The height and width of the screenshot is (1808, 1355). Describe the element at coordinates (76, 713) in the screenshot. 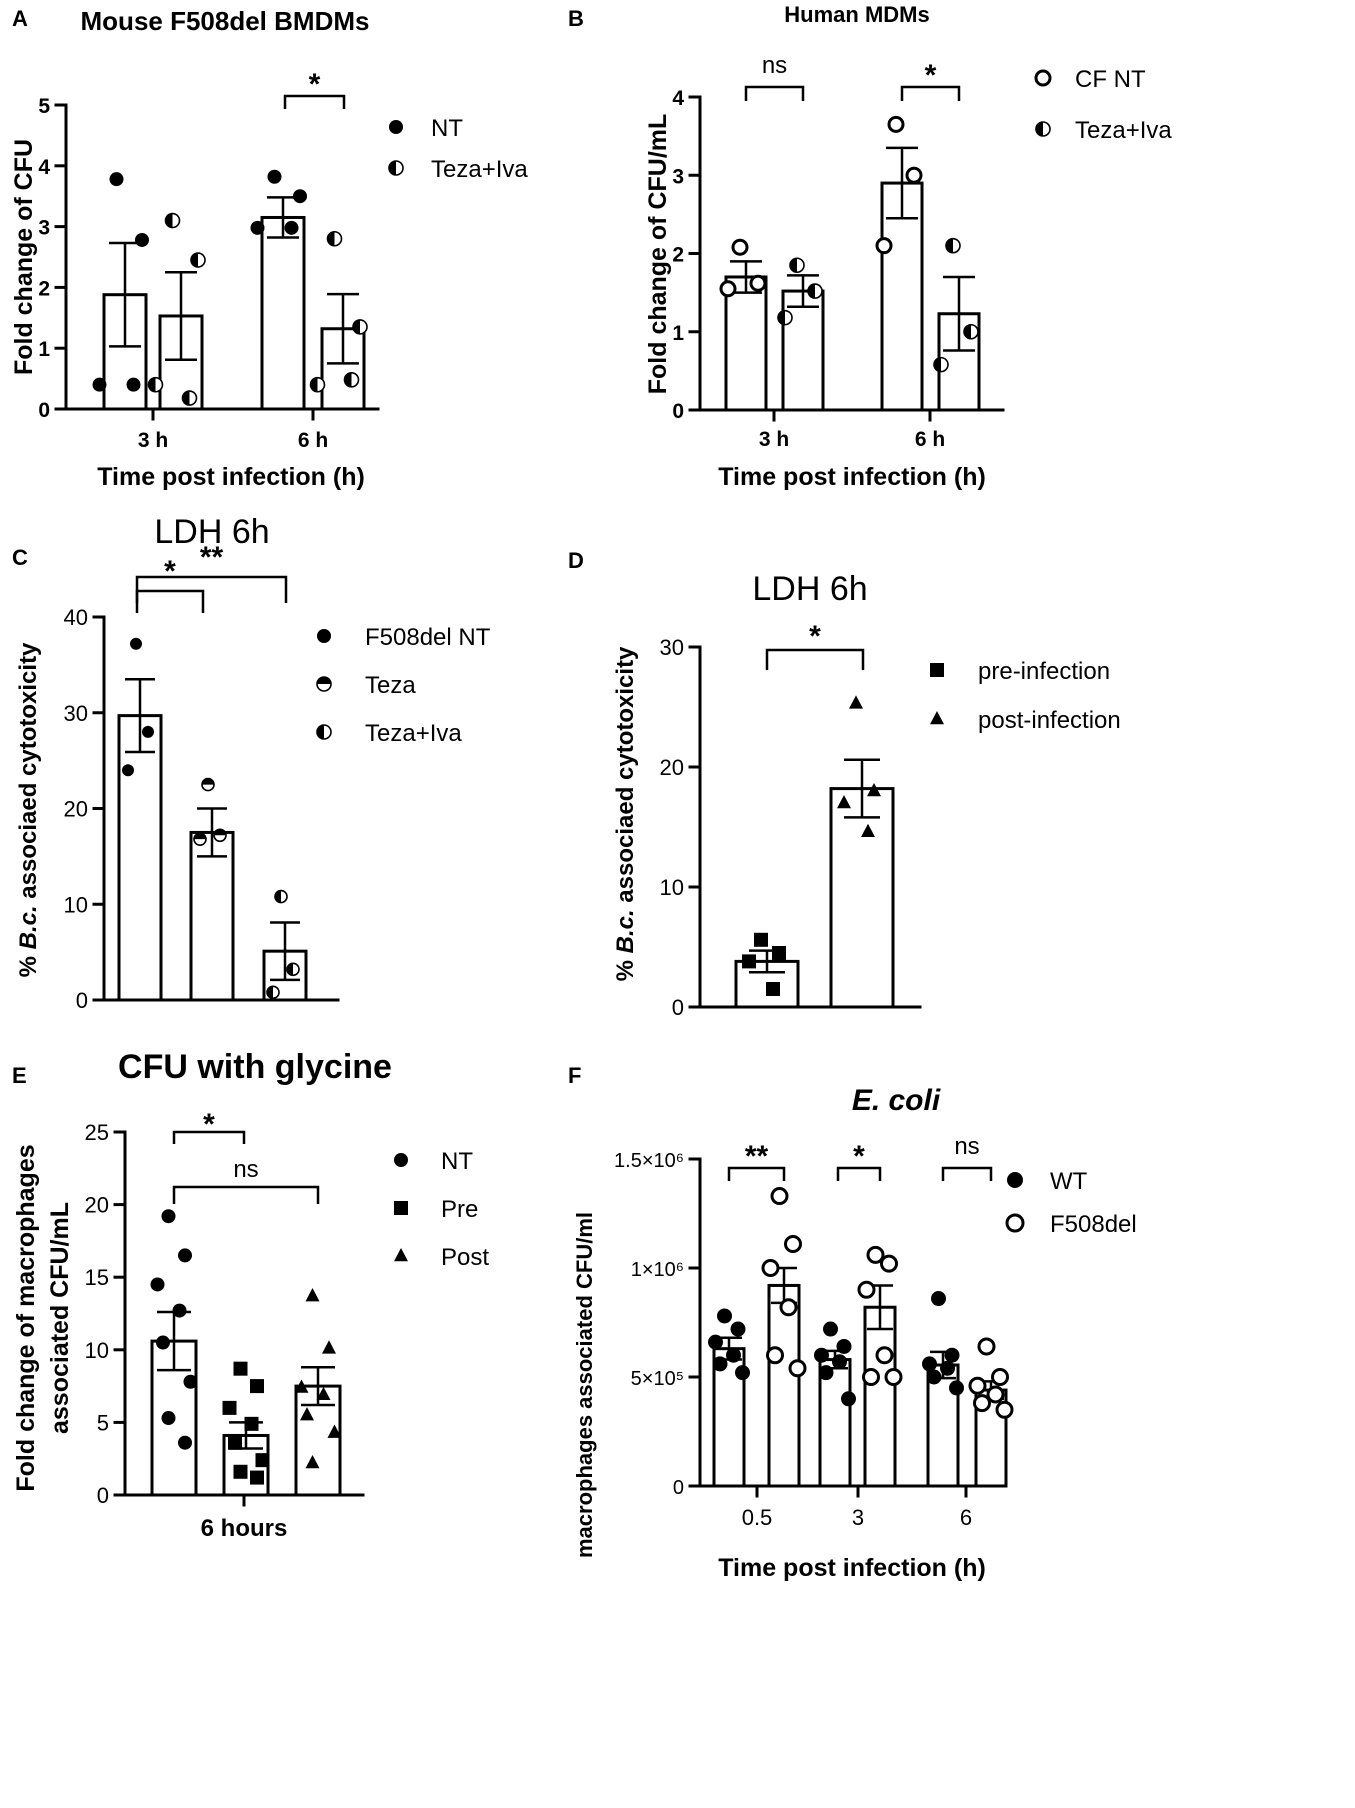

I see `panel-c-y-tick-label: 30` at that location.